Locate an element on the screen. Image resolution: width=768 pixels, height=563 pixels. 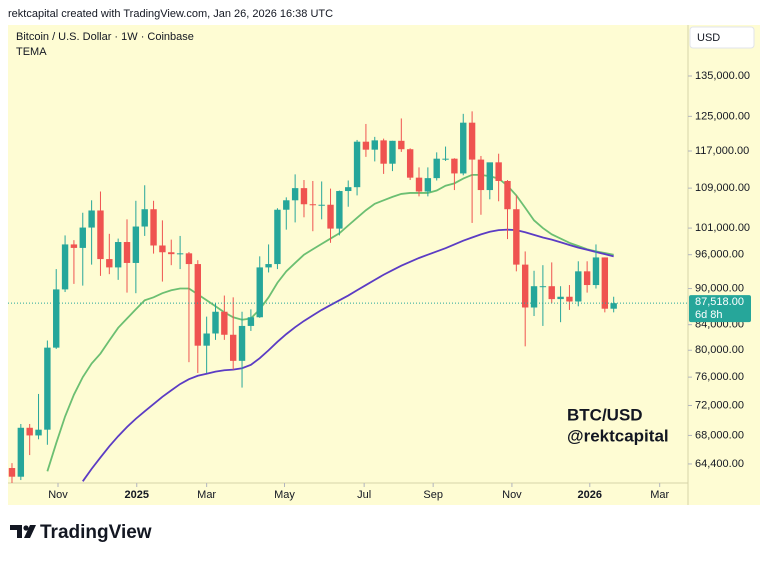
x-tick-label: 2025 is located at coordinates (137, 495).